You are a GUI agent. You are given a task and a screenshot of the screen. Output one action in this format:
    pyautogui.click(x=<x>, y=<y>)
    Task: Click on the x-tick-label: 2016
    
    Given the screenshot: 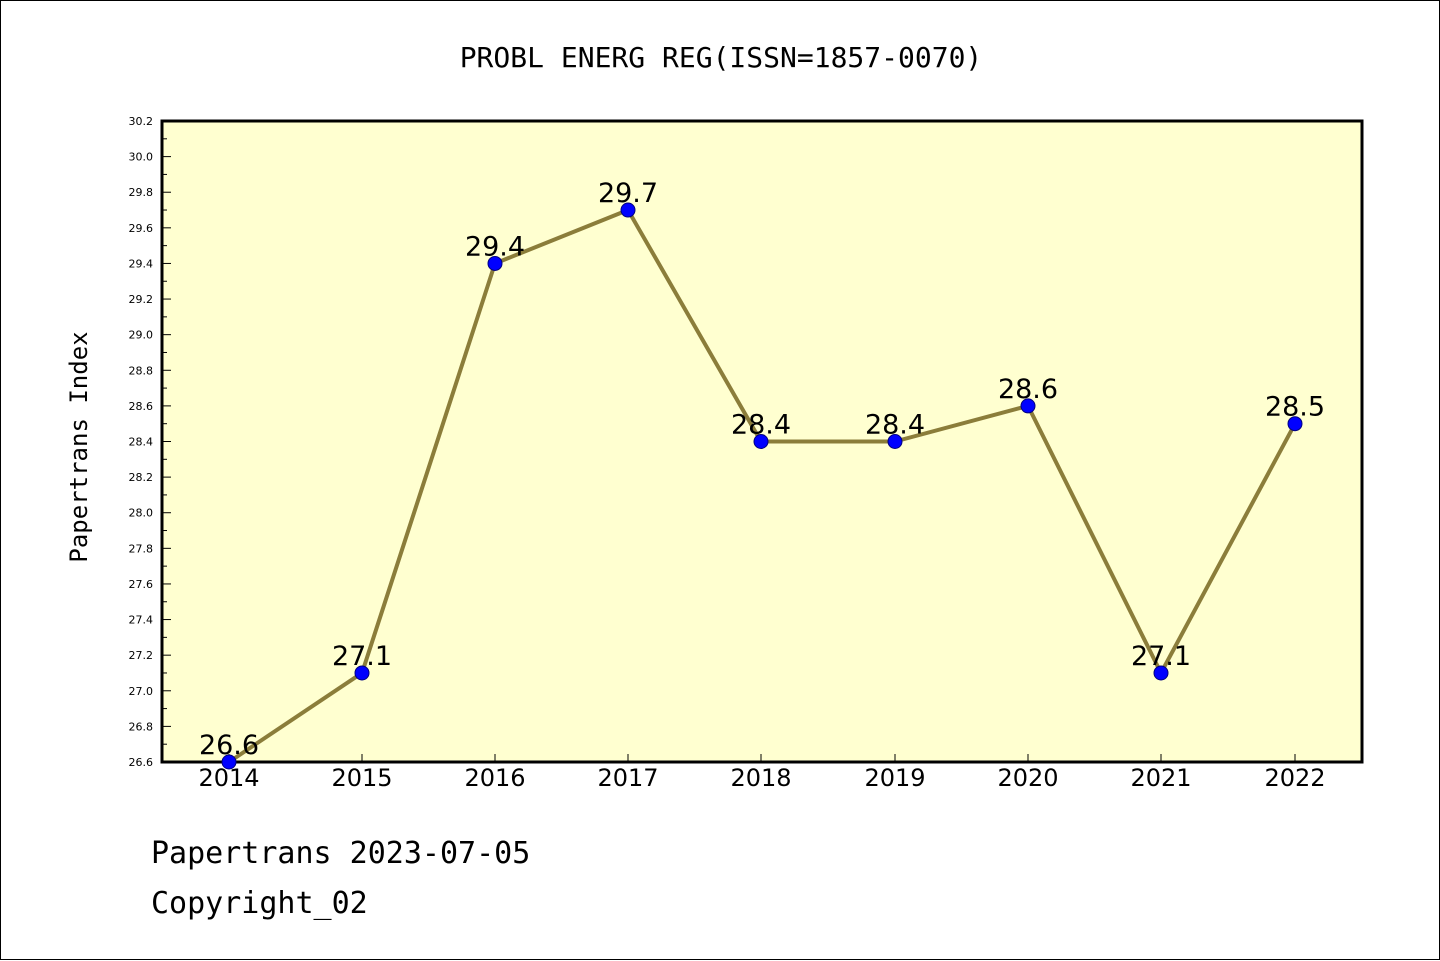 What is the action you would take?
    pyautogui.click(x=494, y=778)
    